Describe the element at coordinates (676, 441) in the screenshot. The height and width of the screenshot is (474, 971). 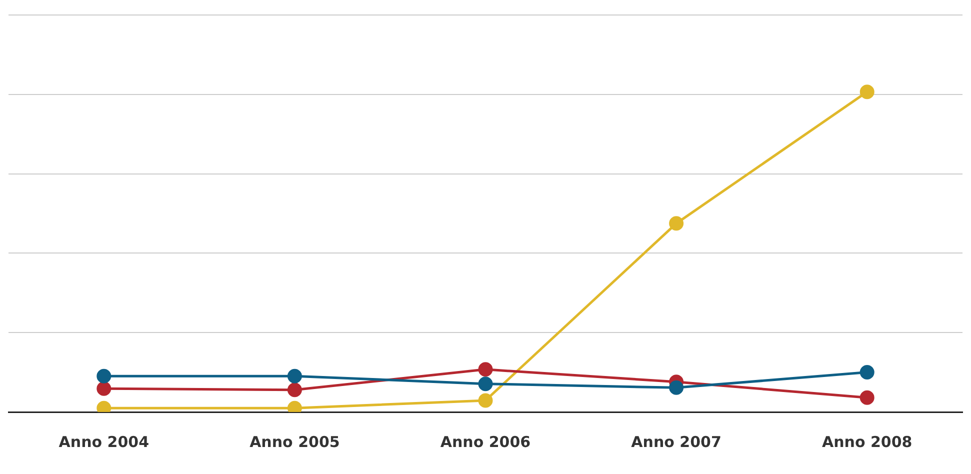
I see `x-tick-label: Anno 2007` at that location.